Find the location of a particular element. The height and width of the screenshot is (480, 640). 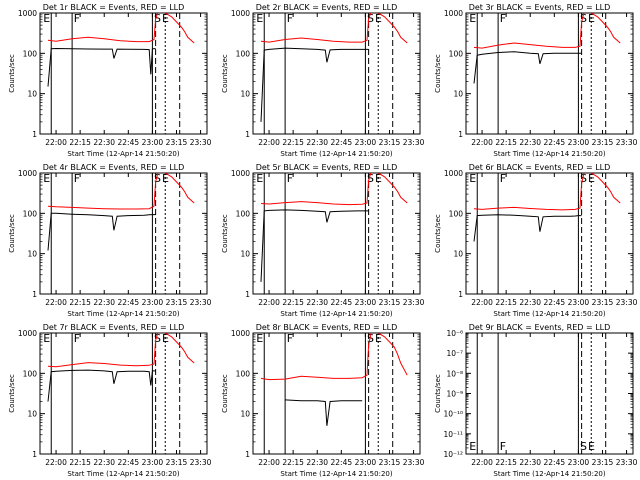

panel-title: Det 4r BLACK = Events, RED = LLD is located at coordinates (114, 167).